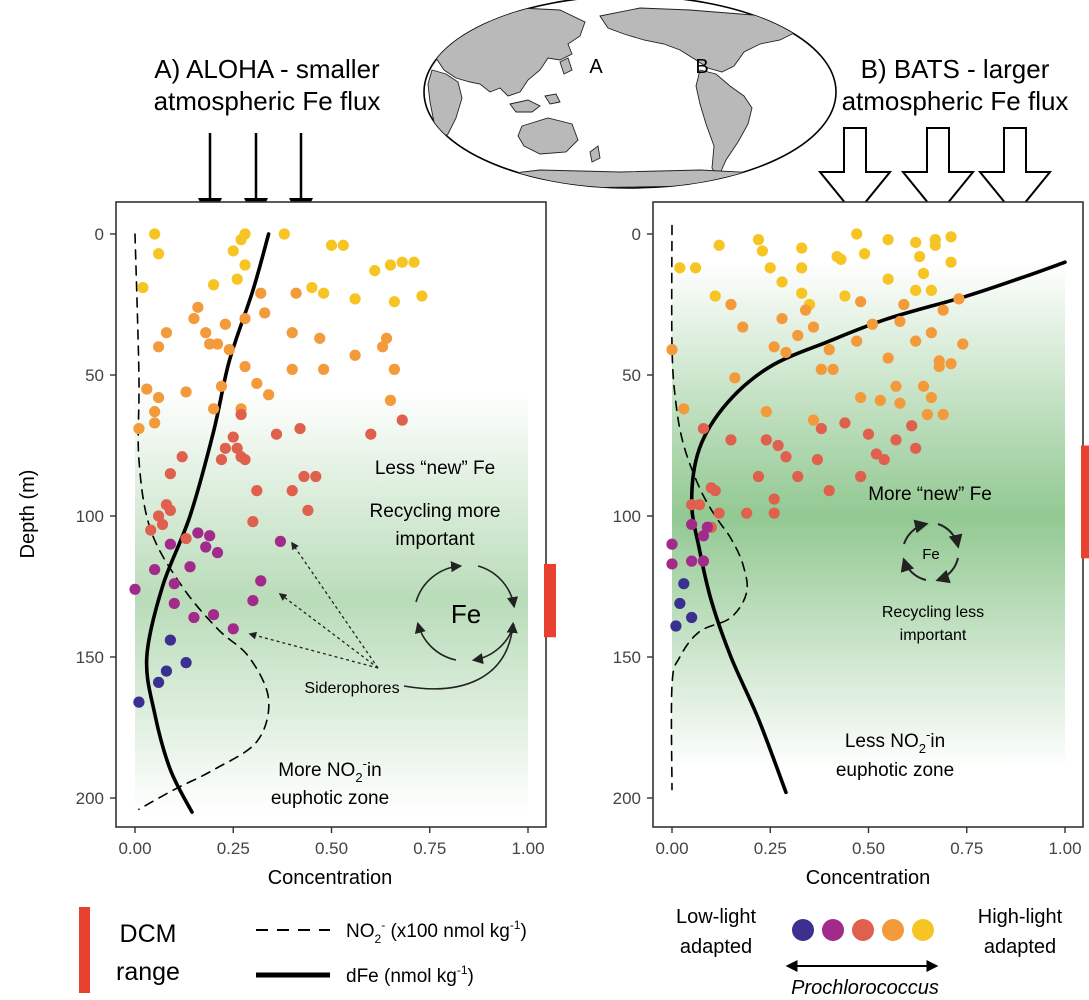  What do you see at coordinates (435, 641) in the screenshot?
I see `cycle-arrow-a4` at bounding box center [435, 641].